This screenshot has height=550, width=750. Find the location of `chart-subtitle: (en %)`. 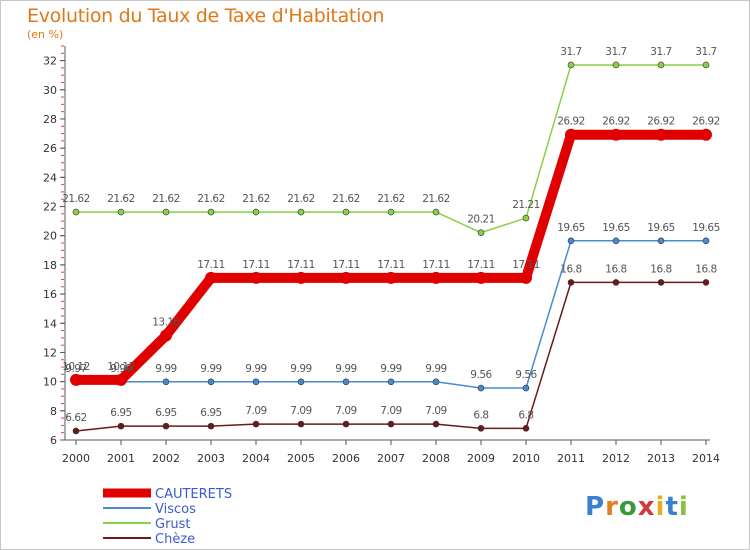

chart-subtitle: (en %) is located at coordinates (45, 34).